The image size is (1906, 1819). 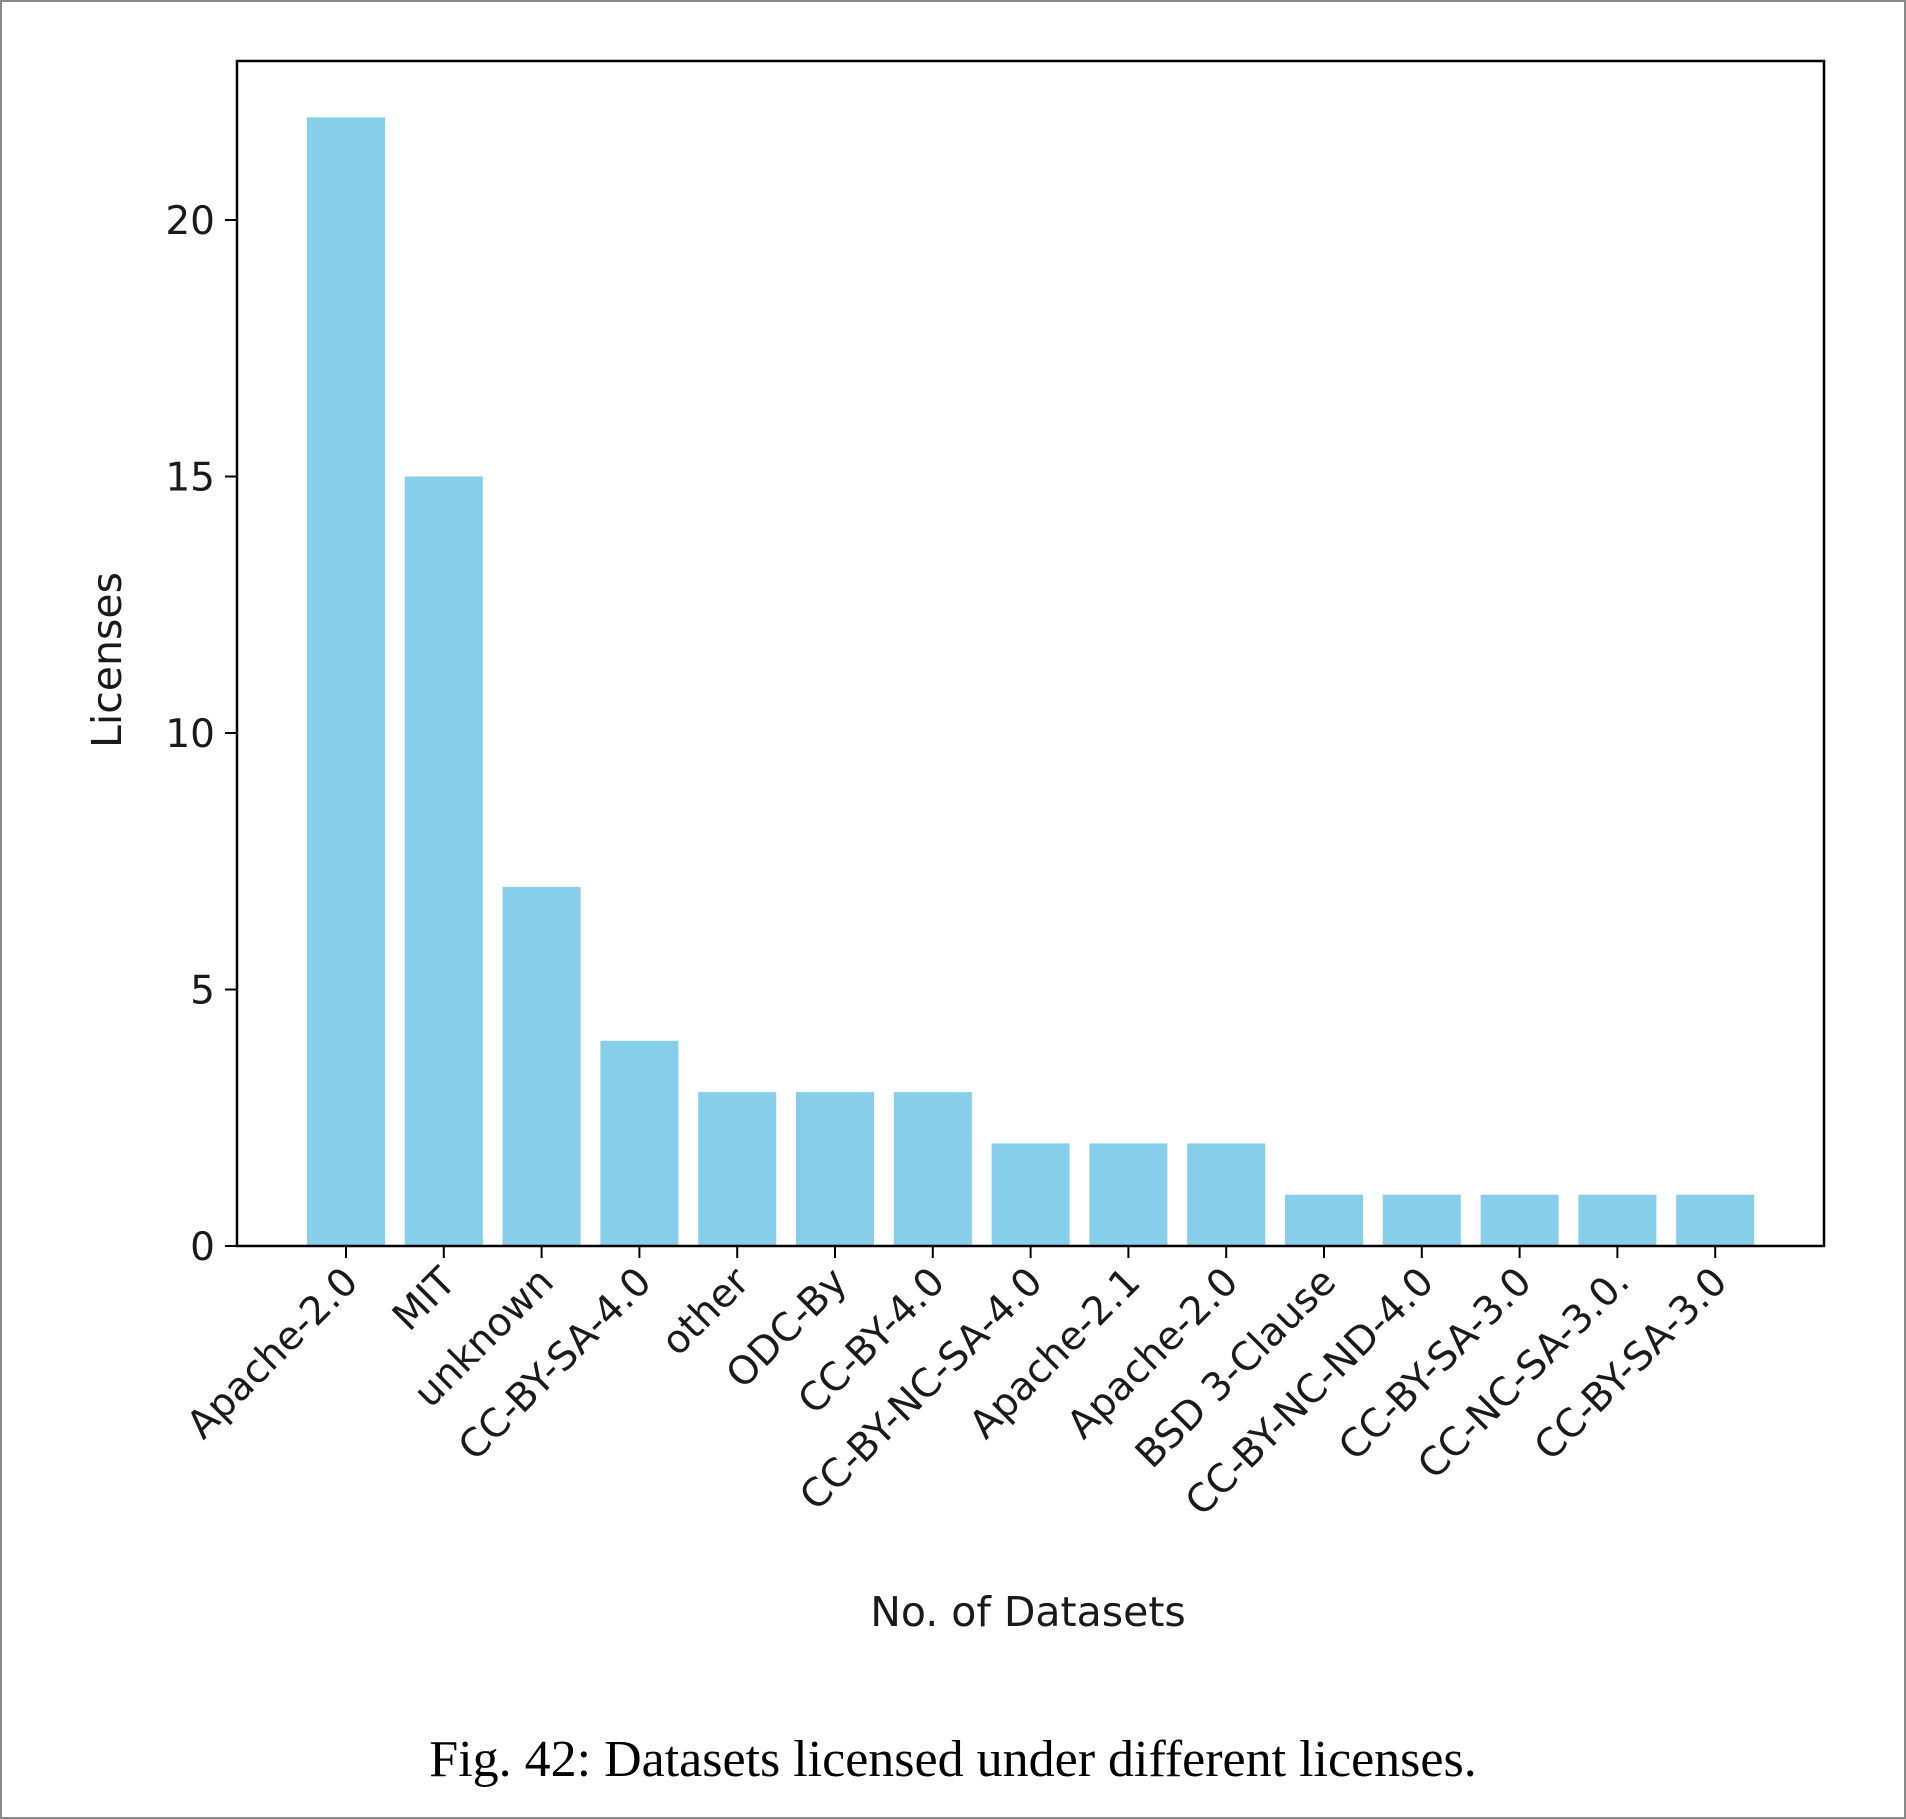 I want to click on y-tick-label: 20, so click(x=190, y=221).